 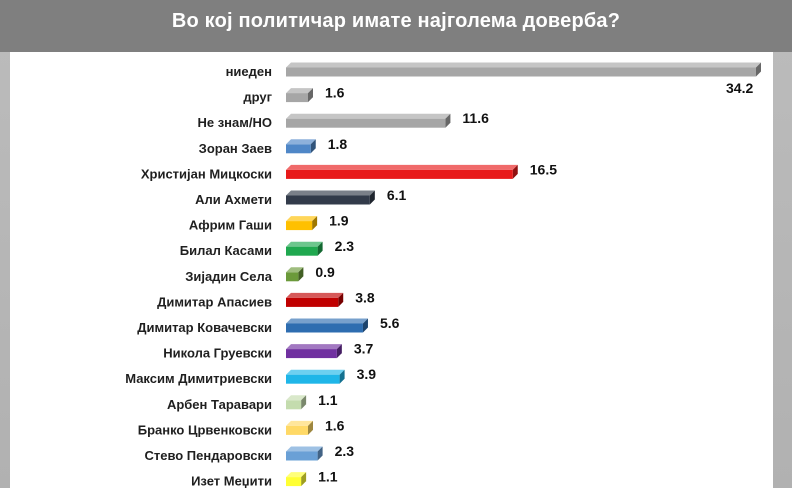 What do you see at coordinates (204, 327) in the screenshot?
I see `category-label: Димитар Ковачевски` at bounding box center [204, 327].